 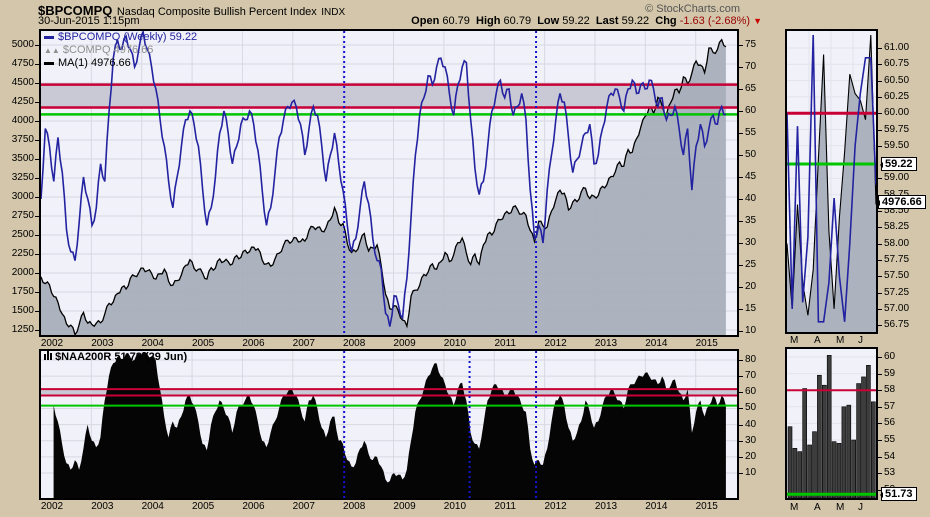 I want to click on mini-bottom-month-label: A, so click(x=817, y=507).